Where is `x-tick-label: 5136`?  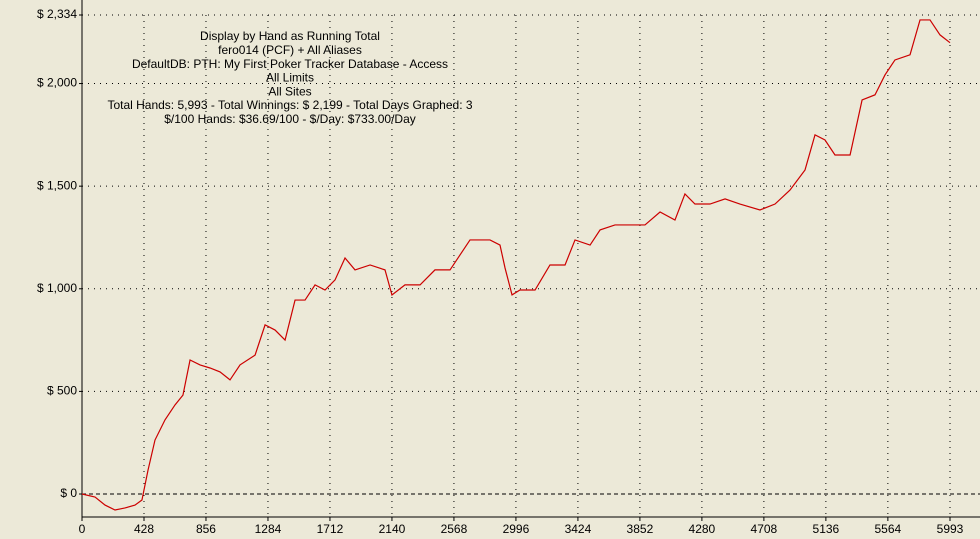 x-tick-label: 5136 is located at coordinates (826, 529).